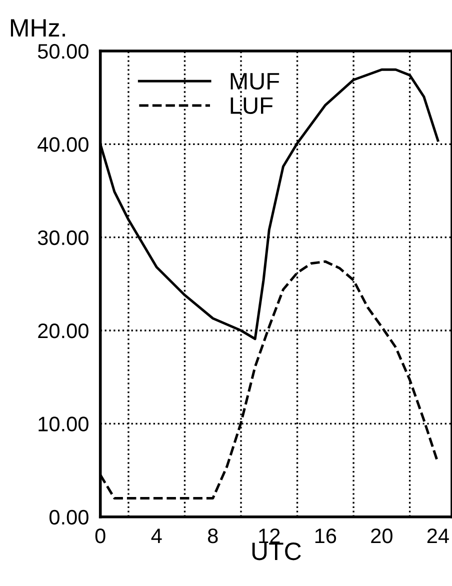 The height and width of the screenshot is (586, 452). I want to click on y-tick-label: 20.00, so click(63, 331).